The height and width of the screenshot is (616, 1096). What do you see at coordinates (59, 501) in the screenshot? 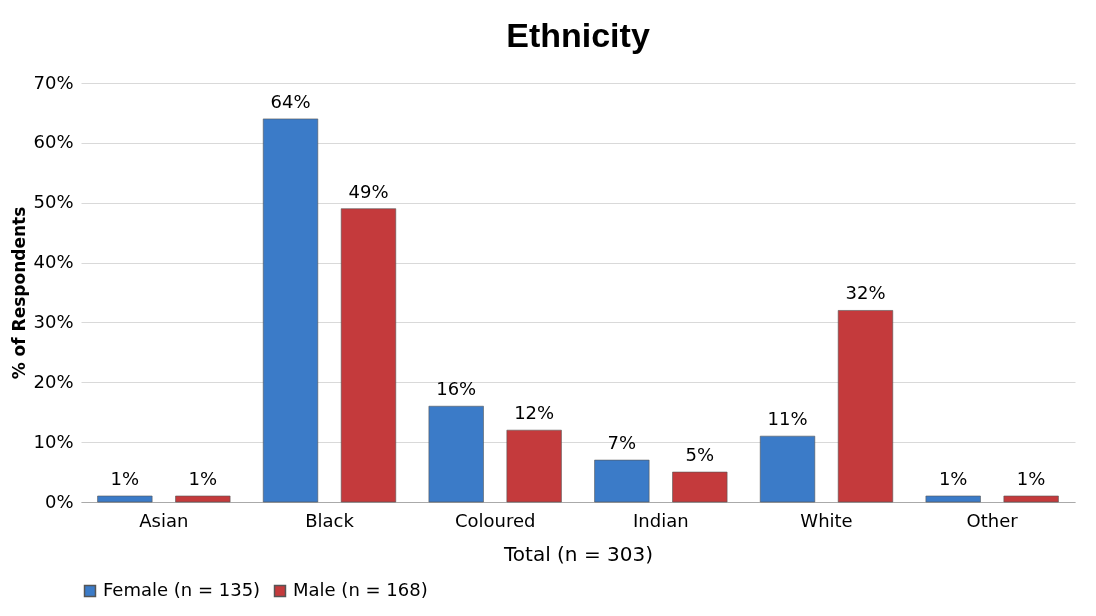
I see `y-tick-label: 0%` at bounding box center [59, 501].